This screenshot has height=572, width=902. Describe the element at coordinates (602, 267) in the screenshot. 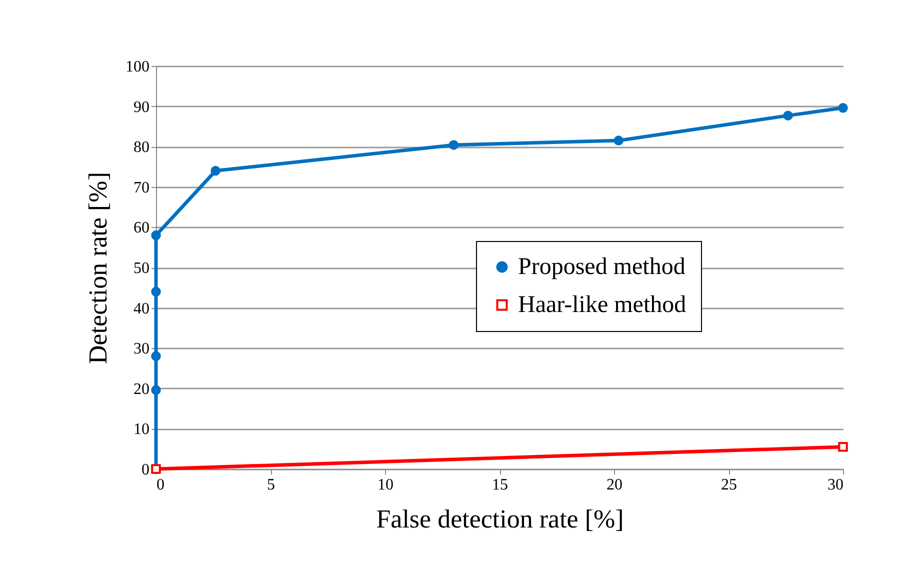

I see `legend-label: Proposed method` at that location.